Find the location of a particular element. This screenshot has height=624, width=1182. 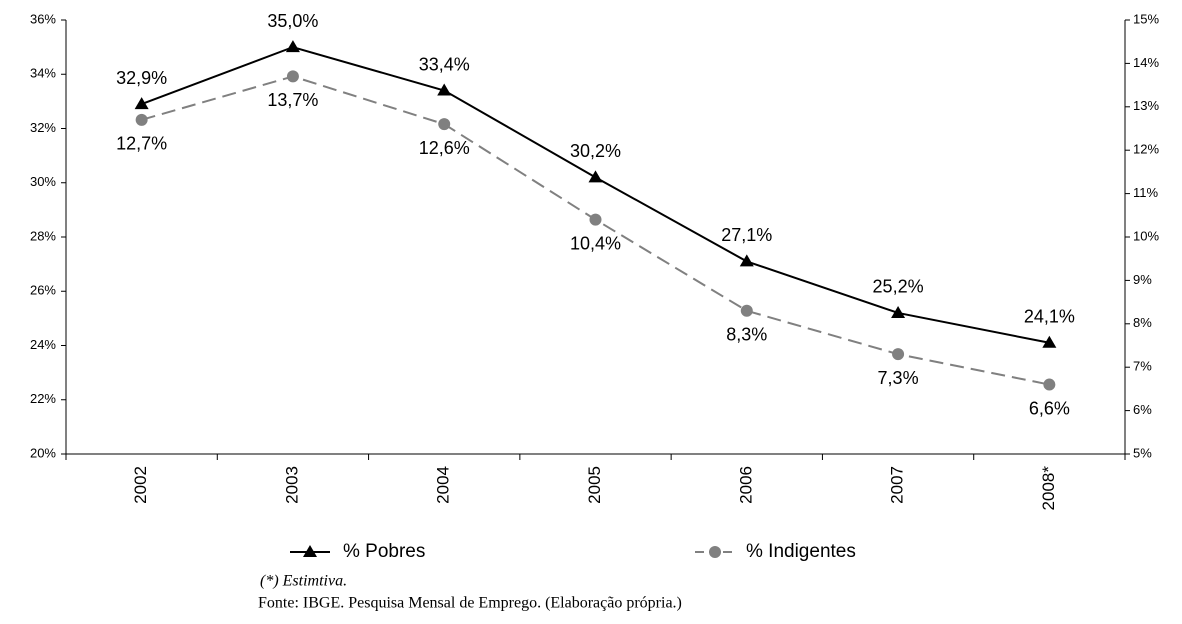

y2-tick-label: 15% is located at coordinates (1146, 18).